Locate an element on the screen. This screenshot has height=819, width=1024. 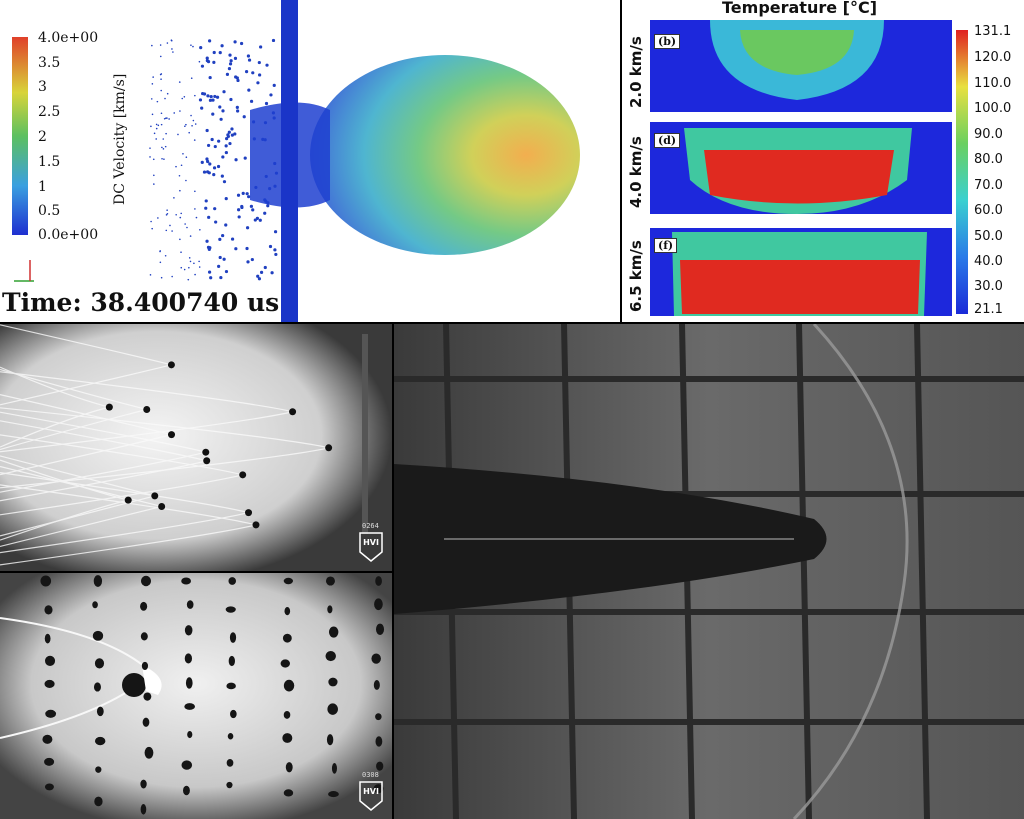
colorbar-tick: 3.5 is located at coordinates (49, 63).